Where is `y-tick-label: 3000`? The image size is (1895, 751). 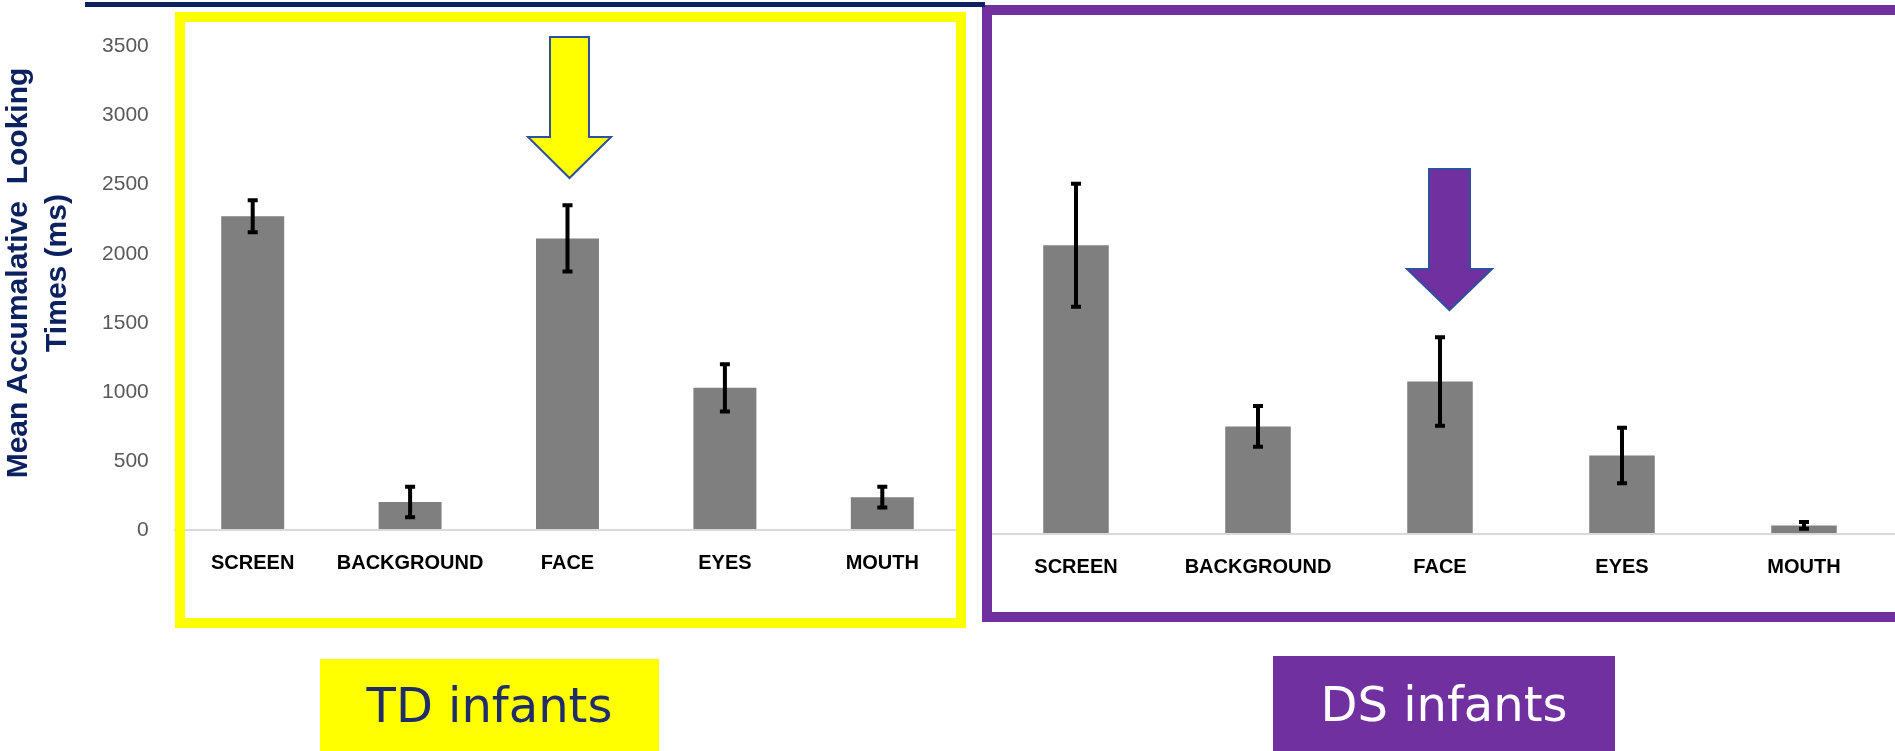 y-tick-label: 3000 is located at coordinates (125, 114).